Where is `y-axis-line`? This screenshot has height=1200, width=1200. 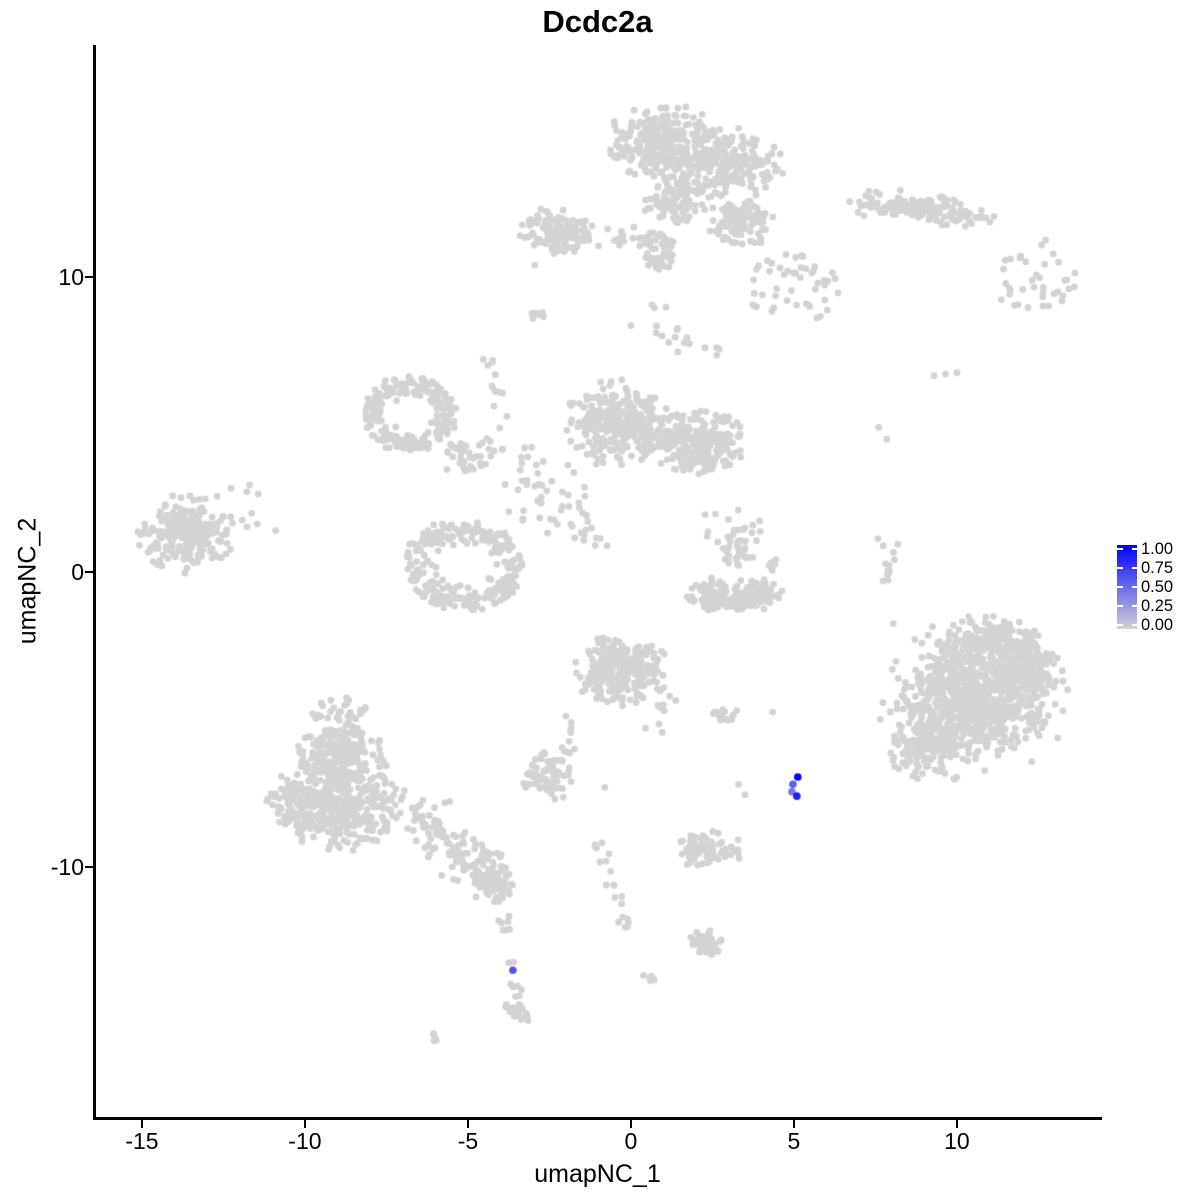
y-axis-line is located at coordinates (94, 582).